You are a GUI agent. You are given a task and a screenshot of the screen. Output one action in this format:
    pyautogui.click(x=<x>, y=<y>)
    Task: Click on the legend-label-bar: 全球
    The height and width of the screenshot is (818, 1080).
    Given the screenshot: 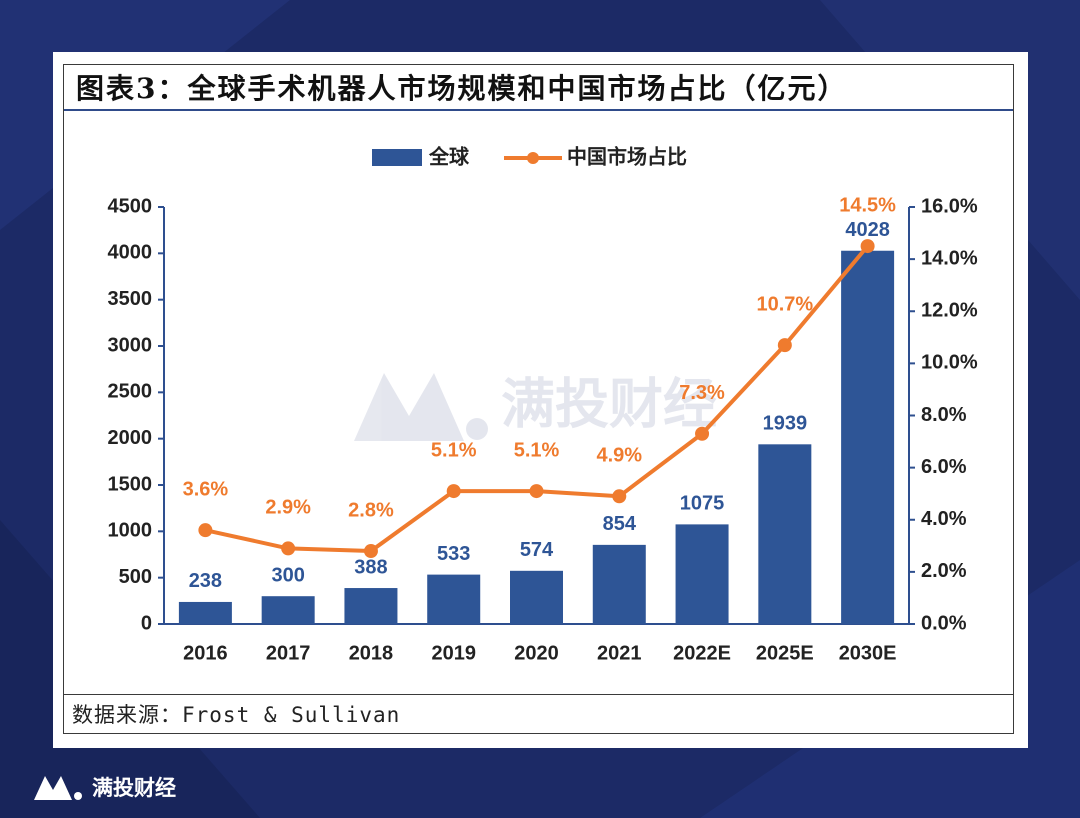 What is the action you would take?
    pyautogui.click(x=449, y=156)
    